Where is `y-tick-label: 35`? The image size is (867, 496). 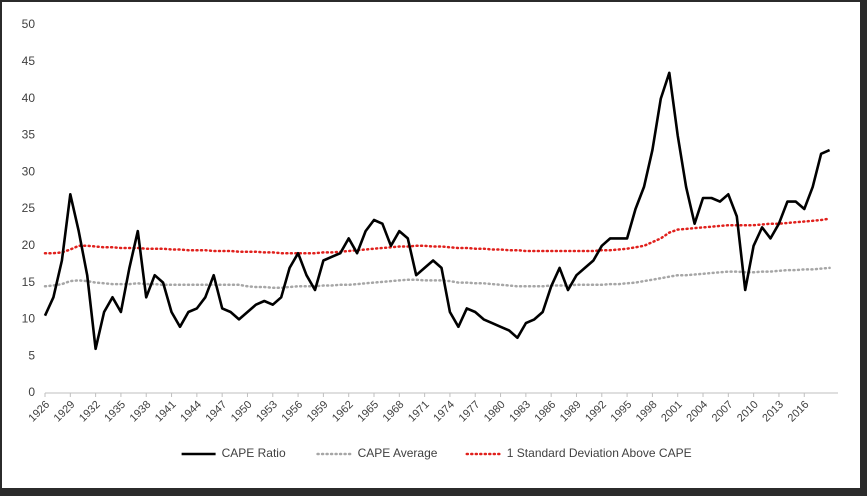
y-tick-label: 35 is located at coordinates (29, 135).